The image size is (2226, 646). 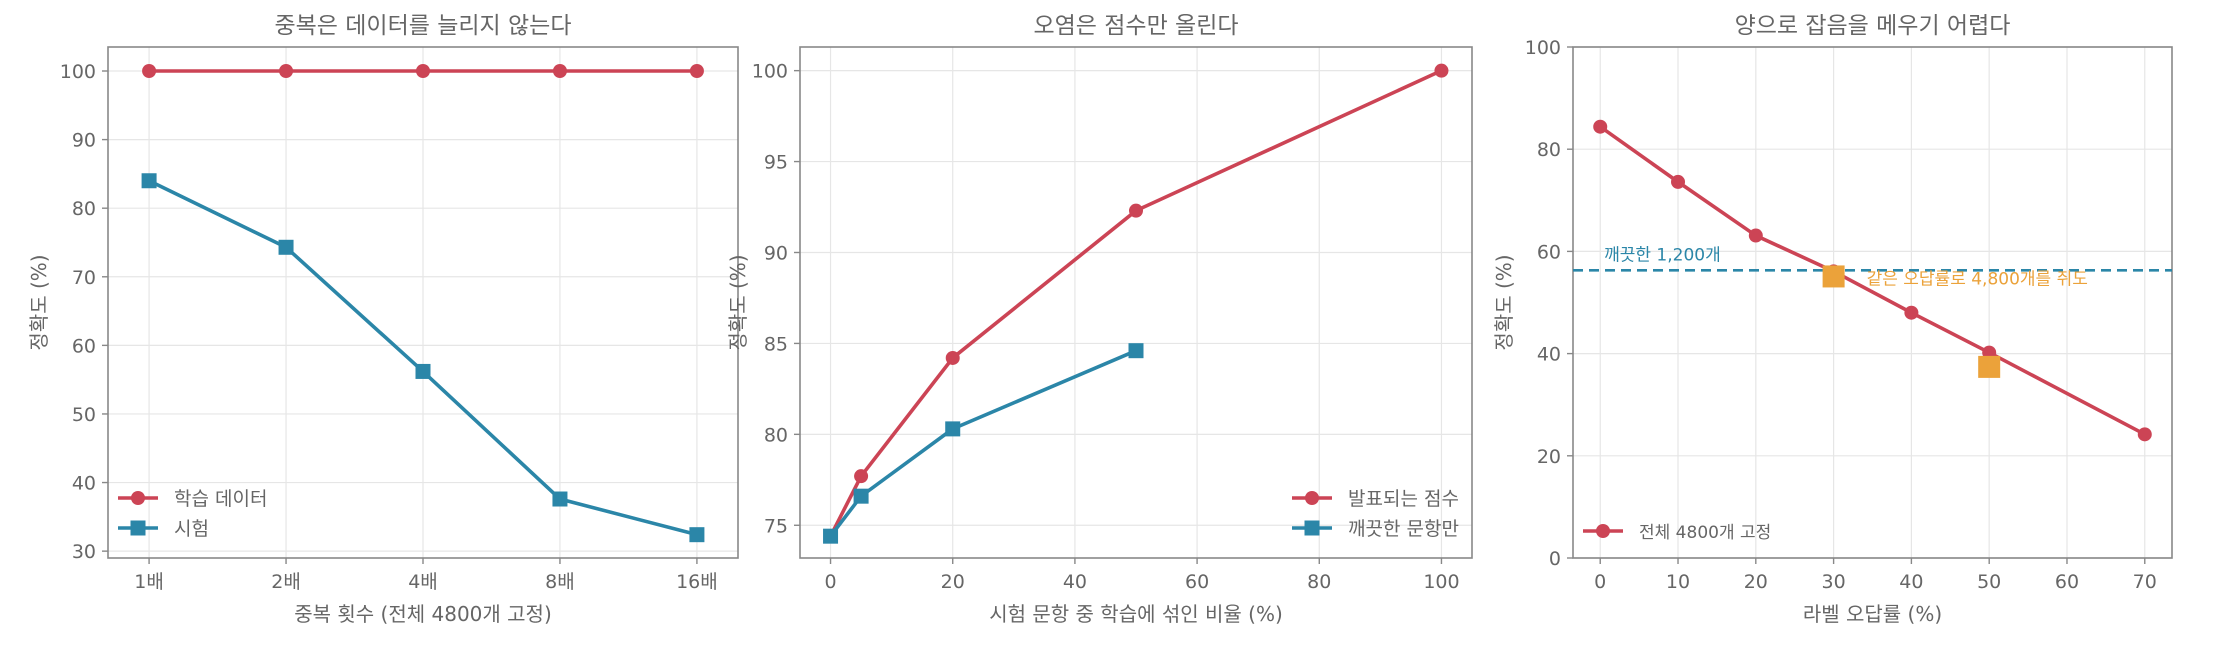 I want to click on x-tick-label: 2배, so click(x=286, y=582).